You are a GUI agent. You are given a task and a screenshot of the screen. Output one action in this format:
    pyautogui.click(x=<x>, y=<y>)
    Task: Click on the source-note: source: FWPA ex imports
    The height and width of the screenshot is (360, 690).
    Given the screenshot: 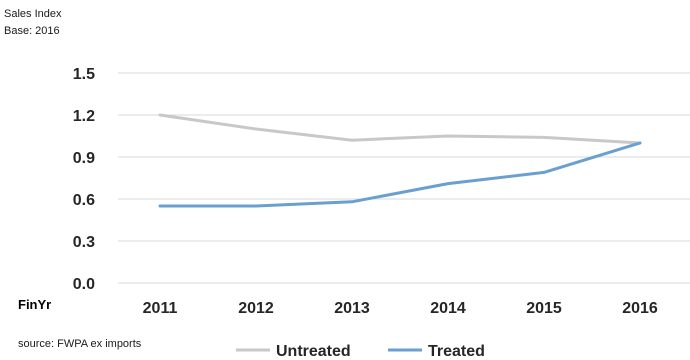 What is the action you would take?
    pyautogui.click(x=80, y=344)
    